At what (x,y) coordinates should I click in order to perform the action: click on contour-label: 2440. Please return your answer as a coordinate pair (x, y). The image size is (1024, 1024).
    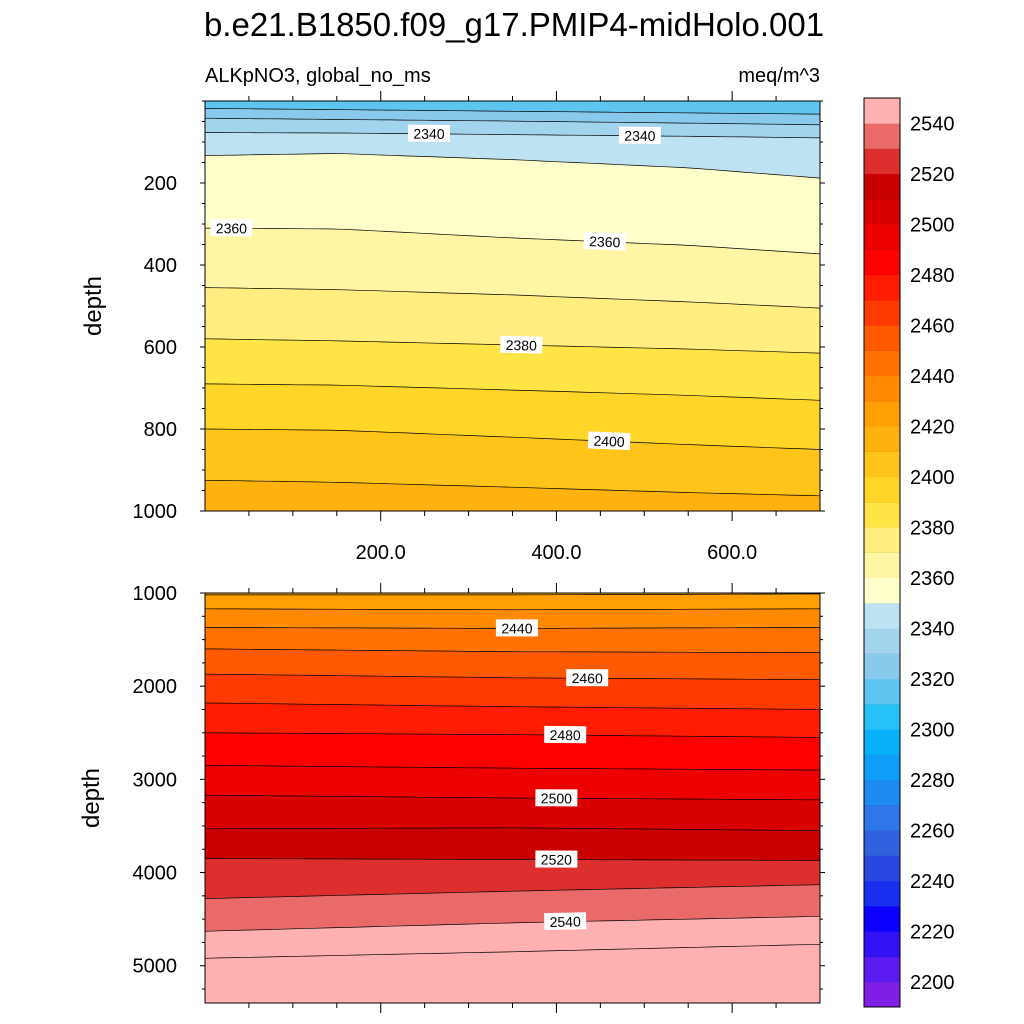
    Looking at the image, I should click on (516, 628).